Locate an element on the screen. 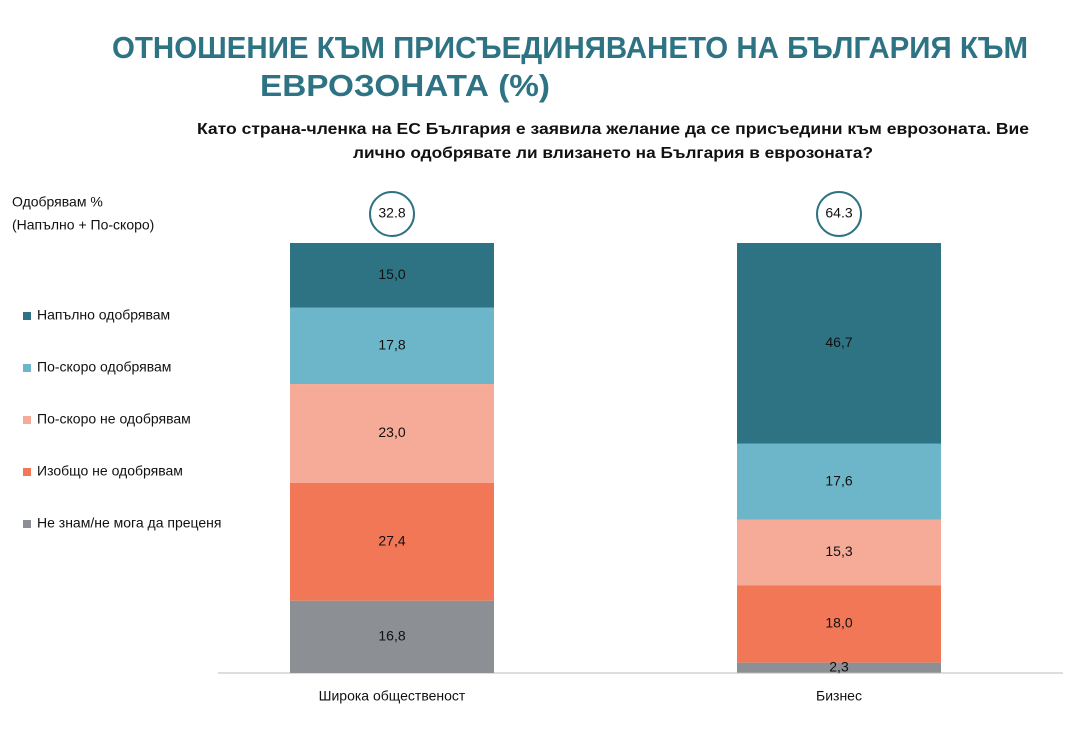 The height and width of the screenshot is (748, 1068). value-label: 17,8 is located at coordinates (391, 344).